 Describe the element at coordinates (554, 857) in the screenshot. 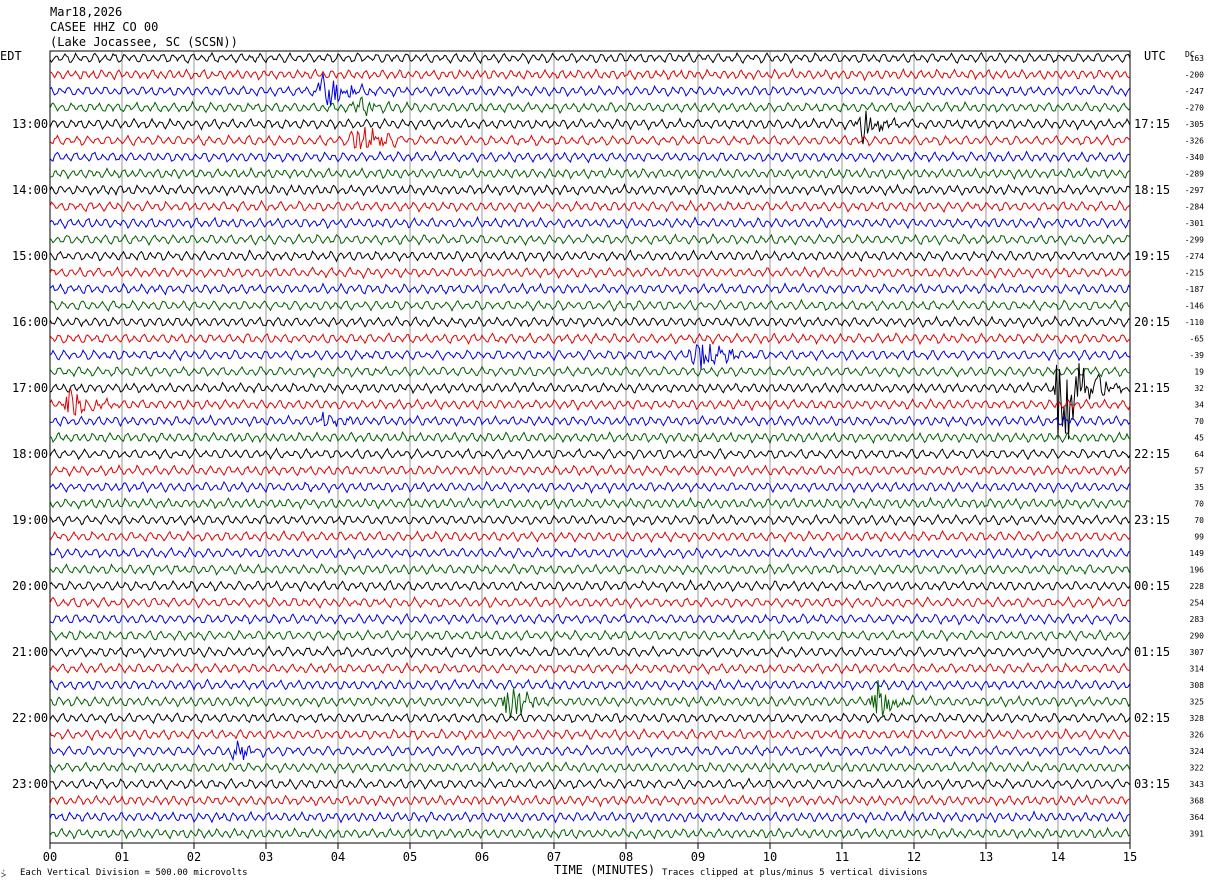

I see `x-tick-label: 07` at that location.